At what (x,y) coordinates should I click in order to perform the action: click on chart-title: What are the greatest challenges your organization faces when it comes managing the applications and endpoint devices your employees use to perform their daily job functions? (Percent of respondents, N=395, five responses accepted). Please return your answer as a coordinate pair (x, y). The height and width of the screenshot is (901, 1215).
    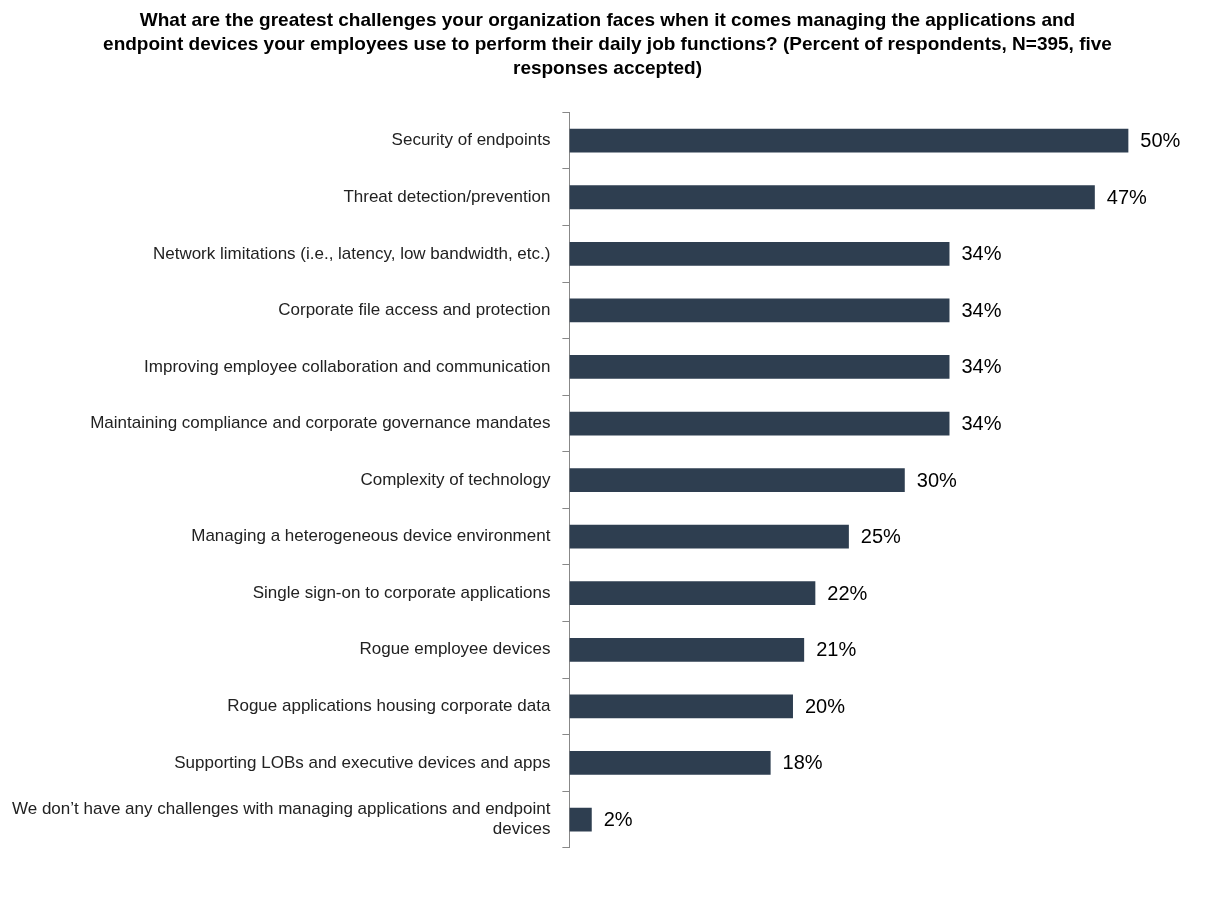
    Looking at the image, I should click on (607, 44).